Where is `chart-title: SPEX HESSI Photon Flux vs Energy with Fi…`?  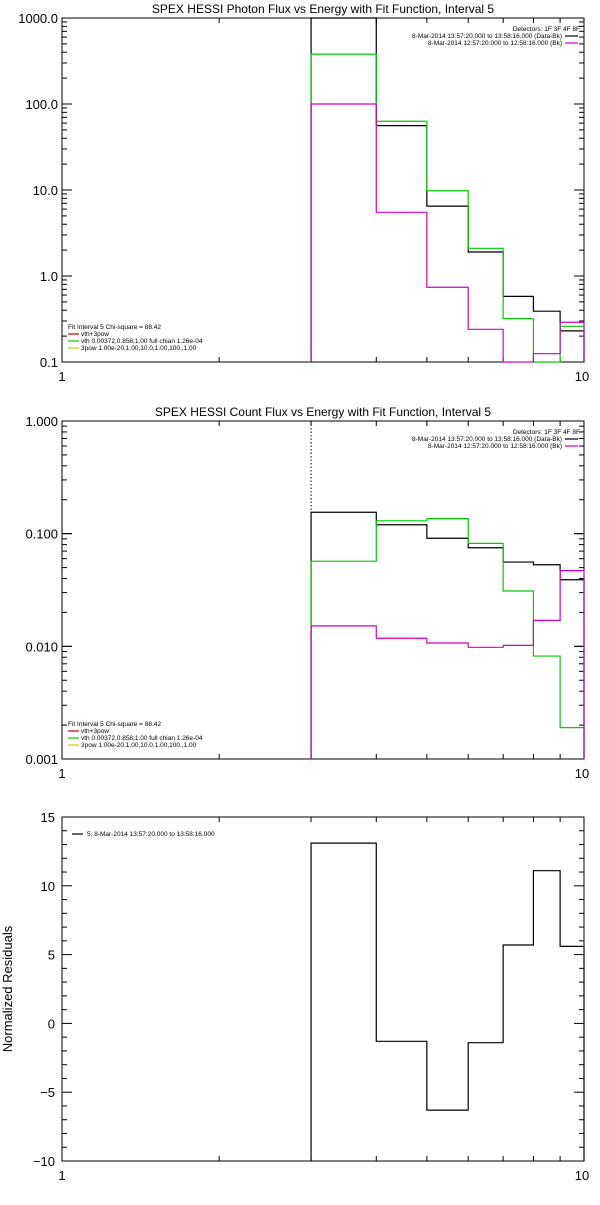
chart-title: SPEX HESSI Photon Flux vs Energy with Fi… is located at coordinates (323, 9).